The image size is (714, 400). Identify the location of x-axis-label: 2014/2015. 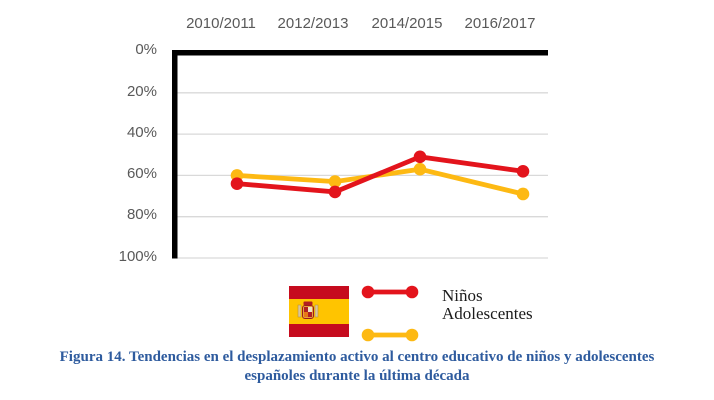
(407, 23).